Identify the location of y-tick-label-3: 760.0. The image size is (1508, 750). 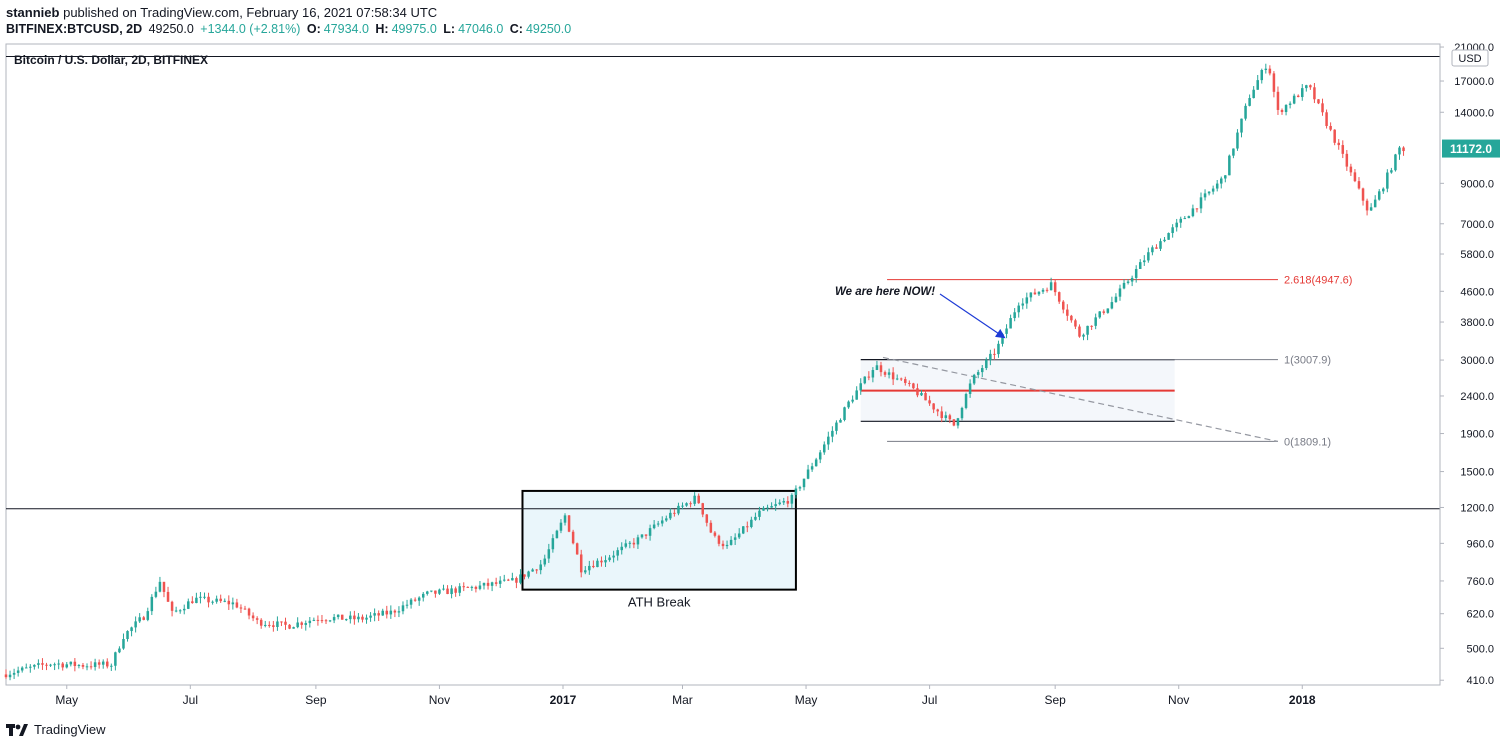
(1480, 582).